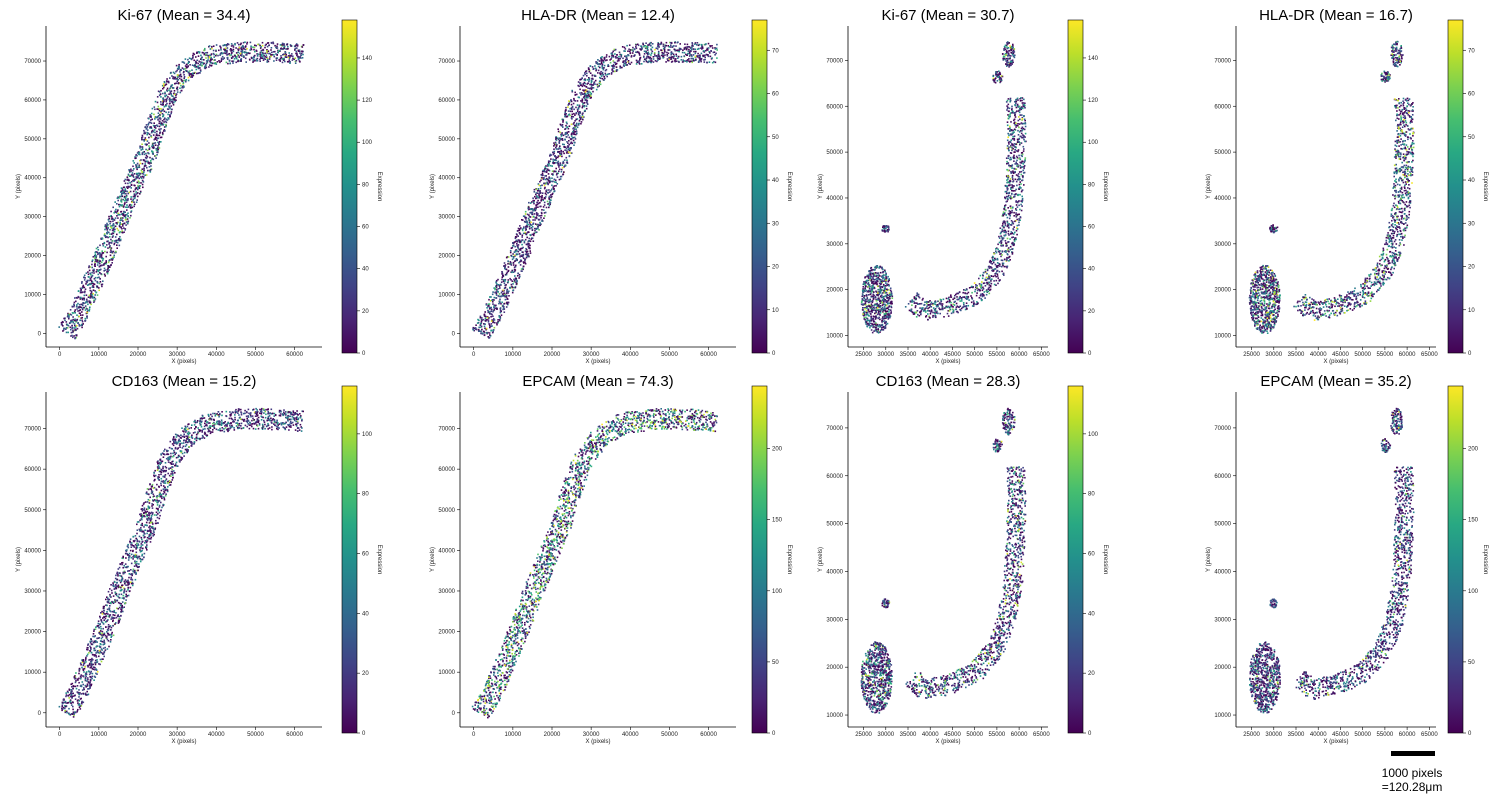  What do you see at coordinates (591, 355) in the screenshot?
I see `x-tick-label: 30000` at bounding box center [591, 355].